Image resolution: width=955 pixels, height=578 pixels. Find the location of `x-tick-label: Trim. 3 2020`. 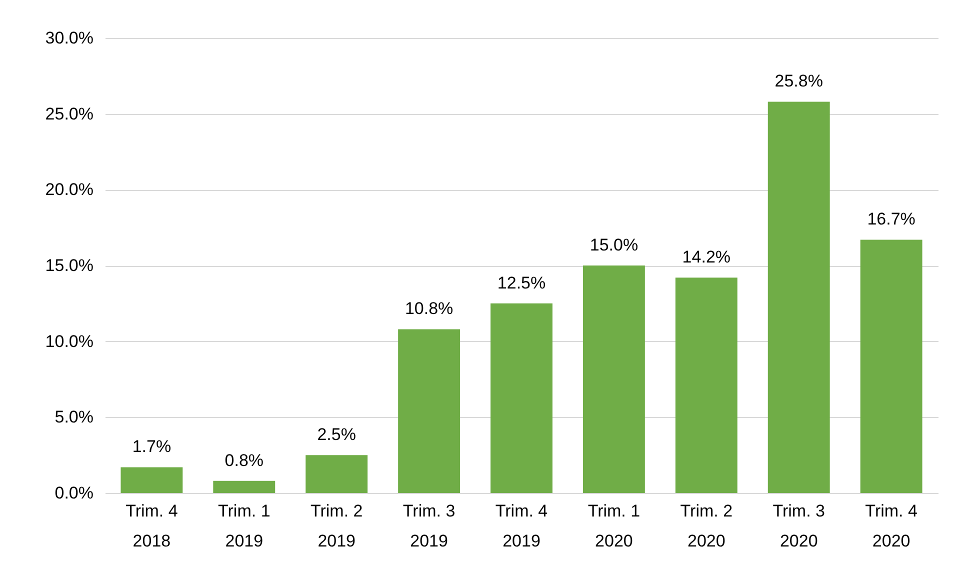

x-tick-label: Trim. 3 2020 is located at coordinates (798, 526).